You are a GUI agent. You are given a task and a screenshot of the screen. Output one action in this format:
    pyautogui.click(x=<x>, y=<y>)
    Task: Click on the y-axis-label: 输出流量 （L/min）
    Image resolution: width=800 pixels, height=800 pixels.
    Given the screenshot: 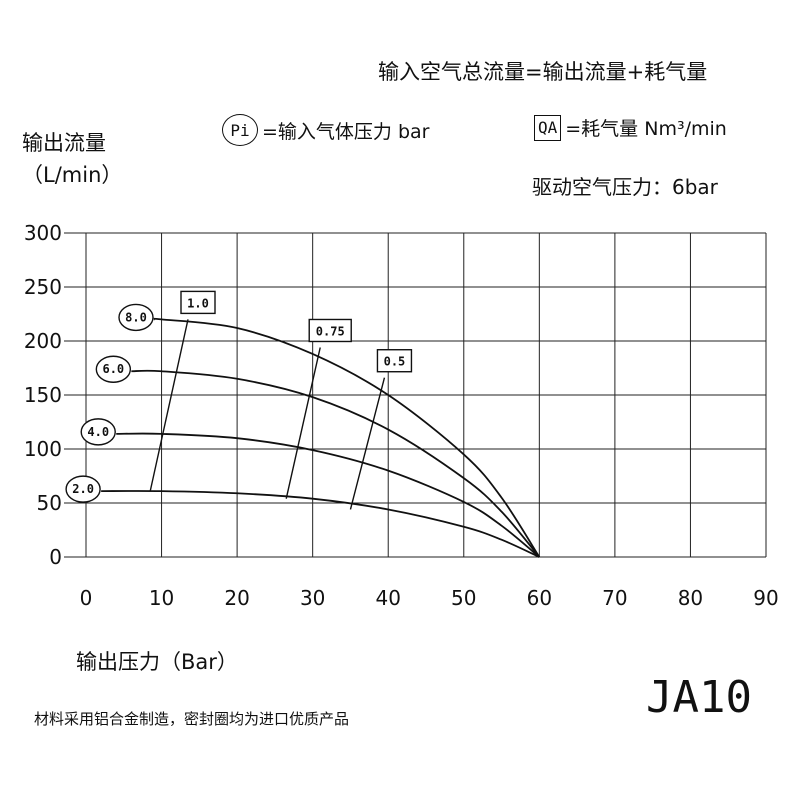 What is the action you would take?
    pyautogui.click(x=72, y=159)
    